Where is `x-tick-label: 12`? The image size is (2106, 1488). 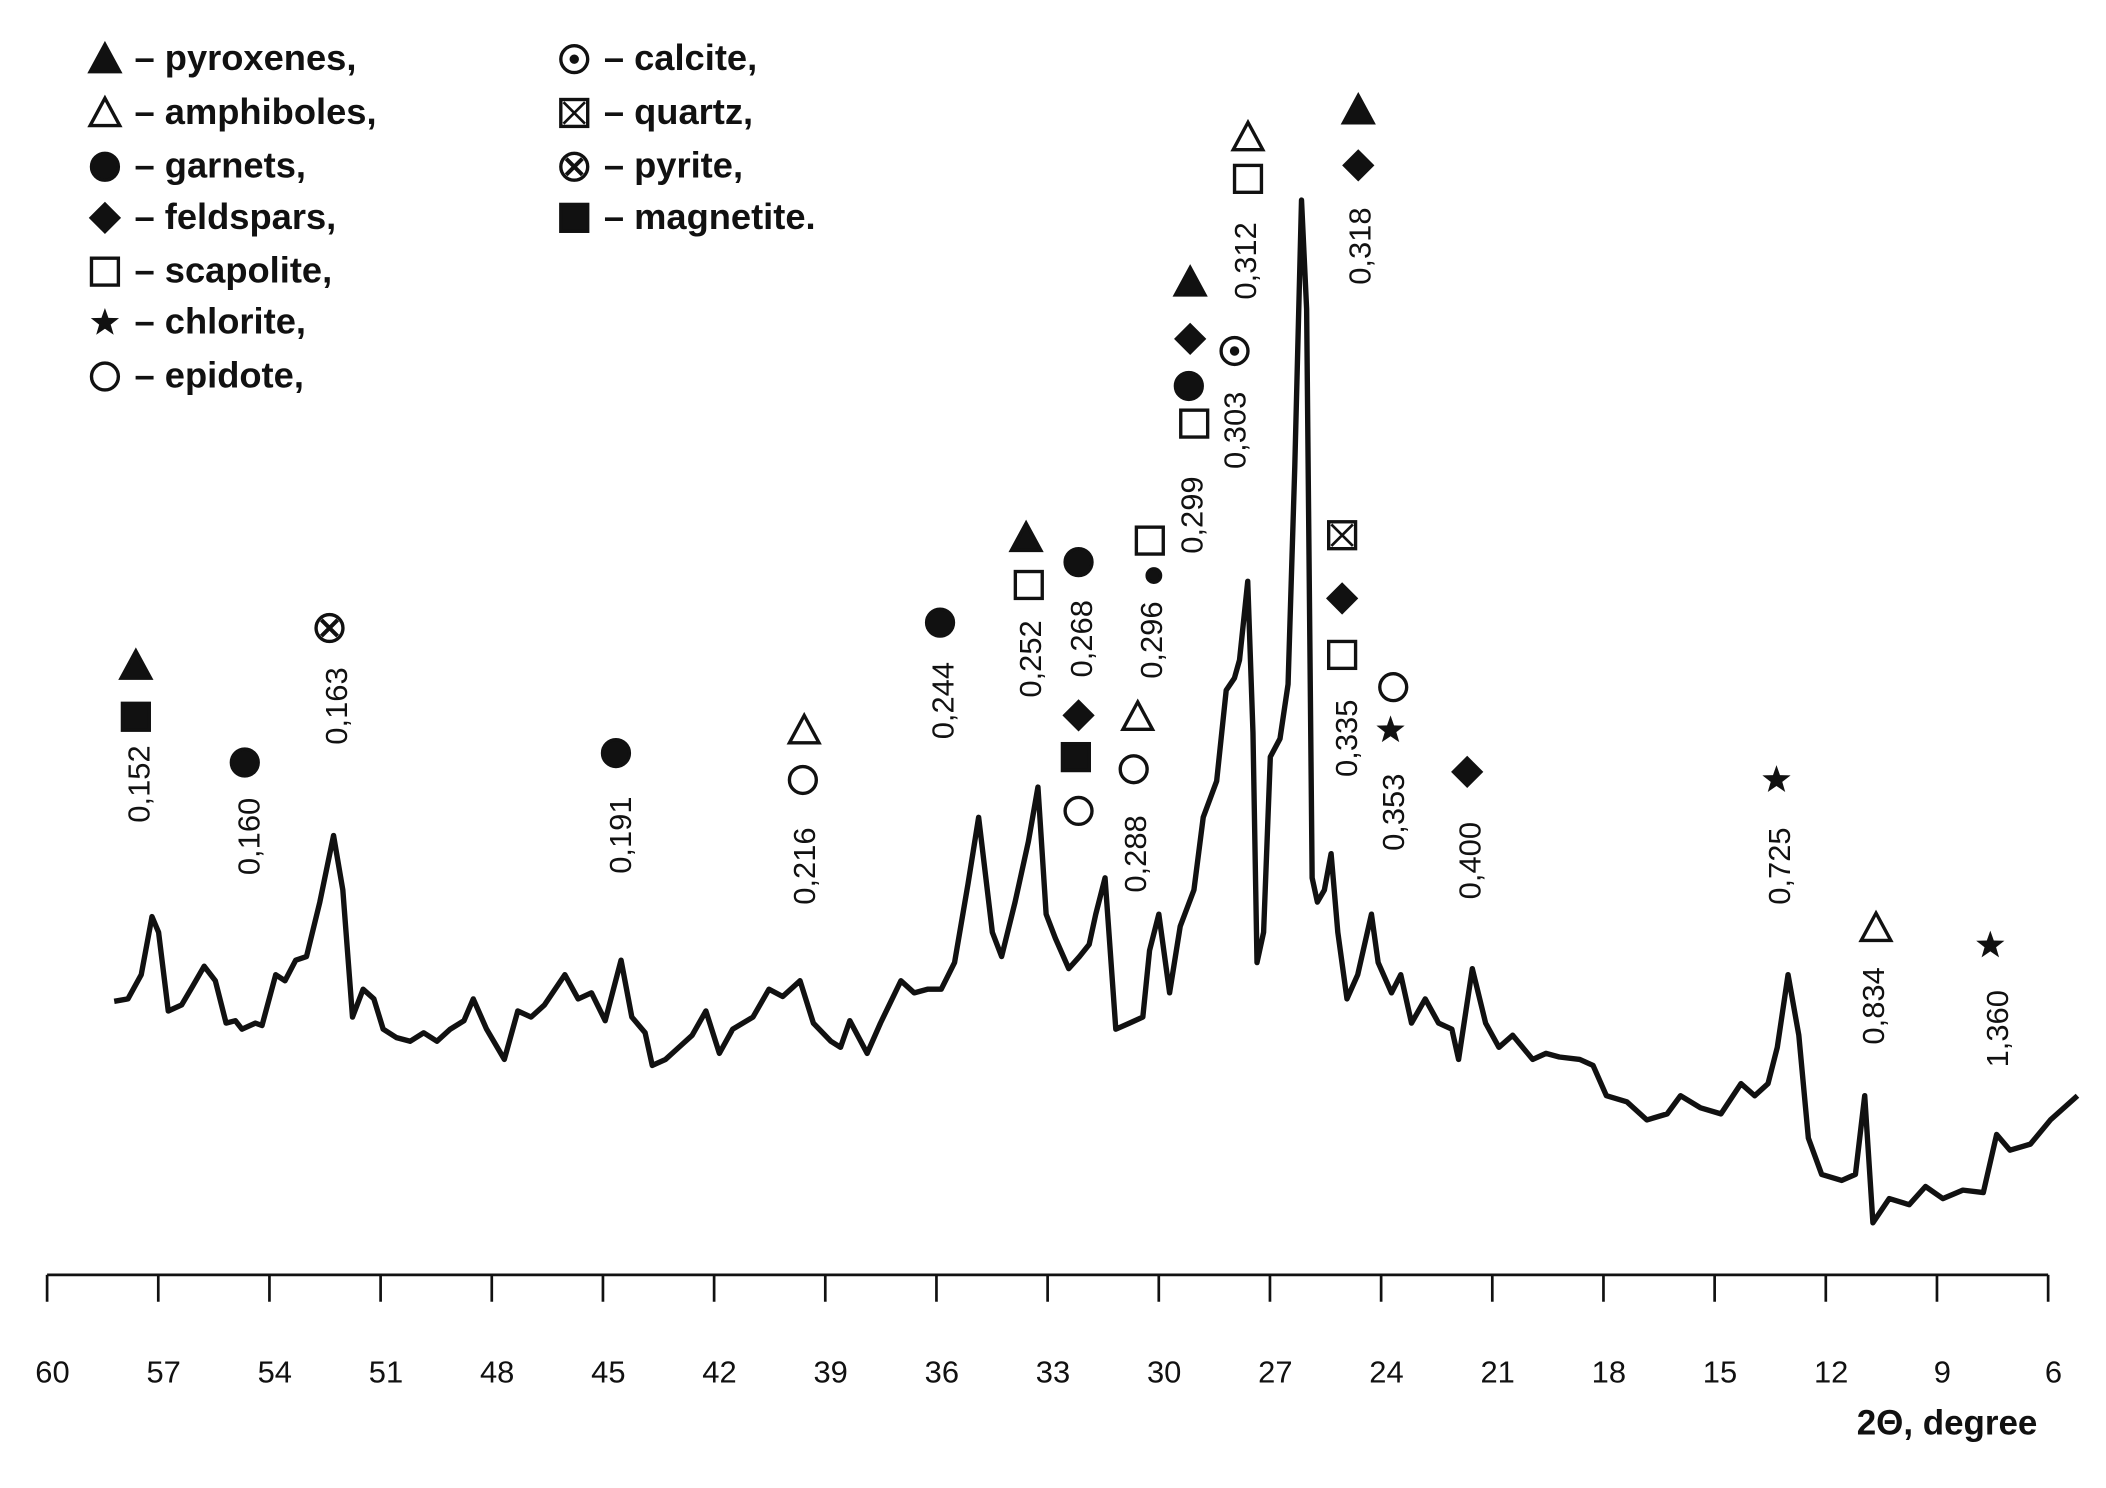
x-tick-label: 12 is located at coordinates (1831, 1372).